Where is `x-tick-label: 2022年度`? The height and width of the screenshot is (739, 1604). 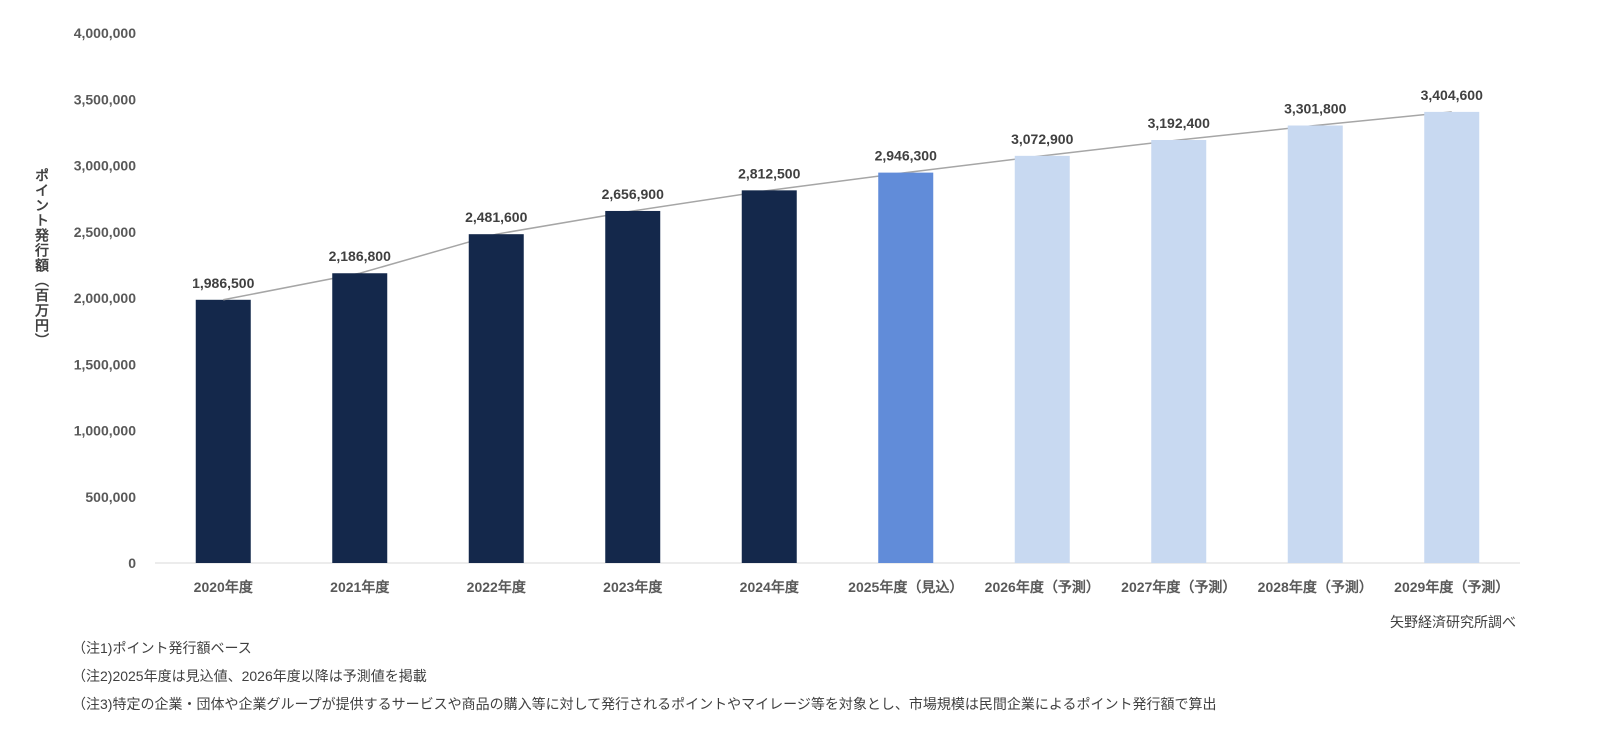
x-tick-label: 2022年度 is located at coordinates (497, 587).